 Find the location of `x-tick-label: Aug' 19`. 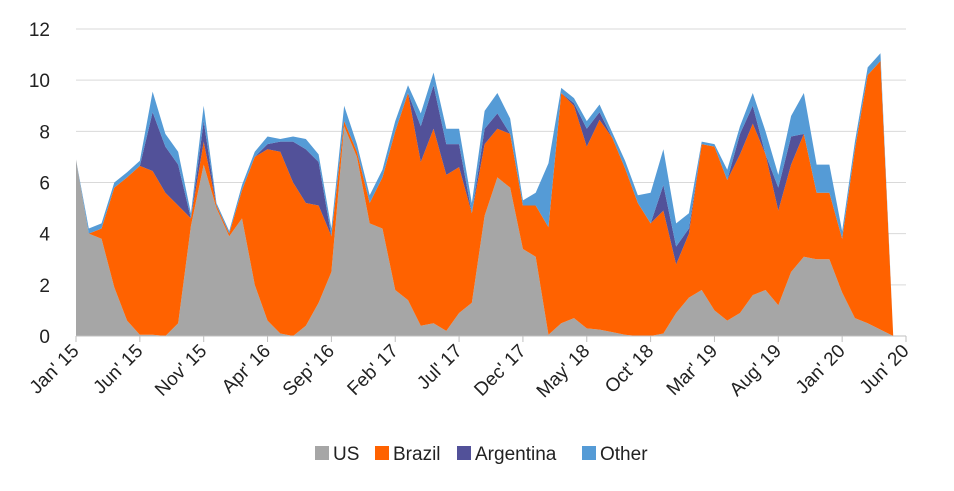

x-tick-label: Aug' 19 is located at coordinates (756, 371).